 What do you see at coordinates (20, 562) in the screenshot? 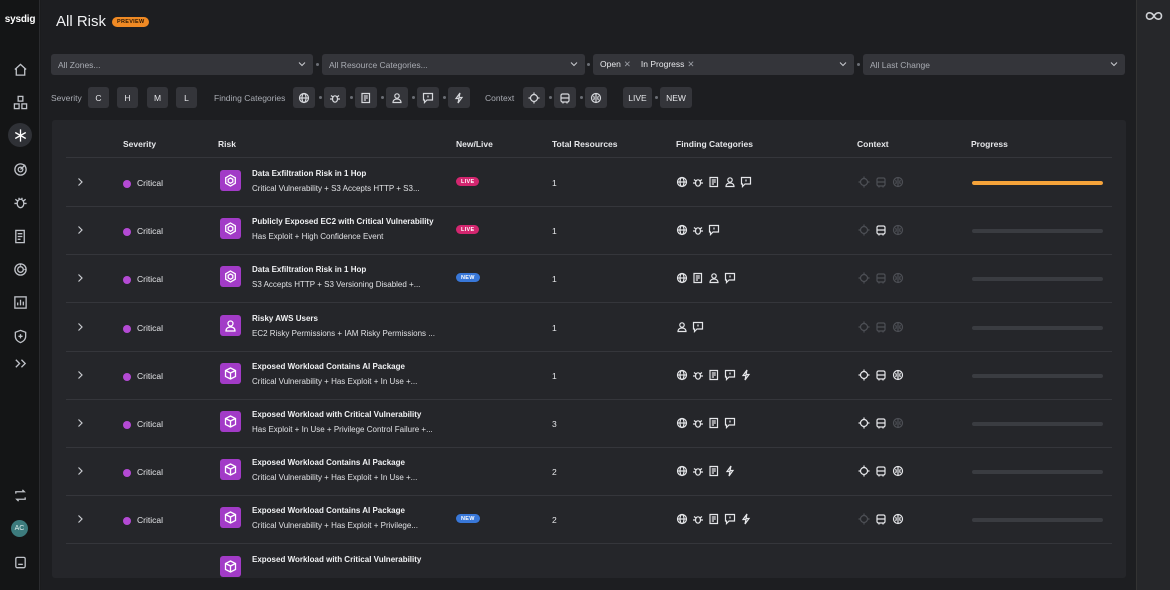
I see `nav-help-icon` at bounding box center [20, 562].